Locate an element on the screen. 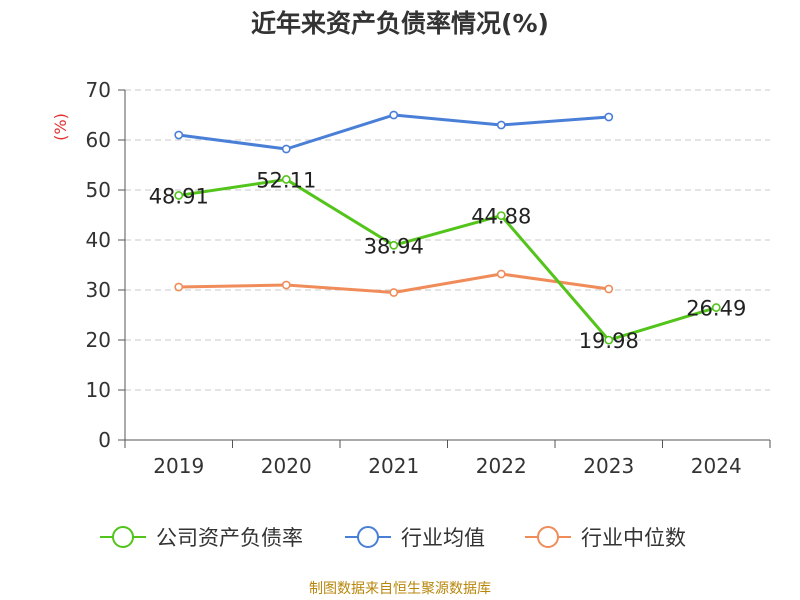 This screenshot has height=600, width=800. y-tick-label: 30 is located at coordinates (98, 290).